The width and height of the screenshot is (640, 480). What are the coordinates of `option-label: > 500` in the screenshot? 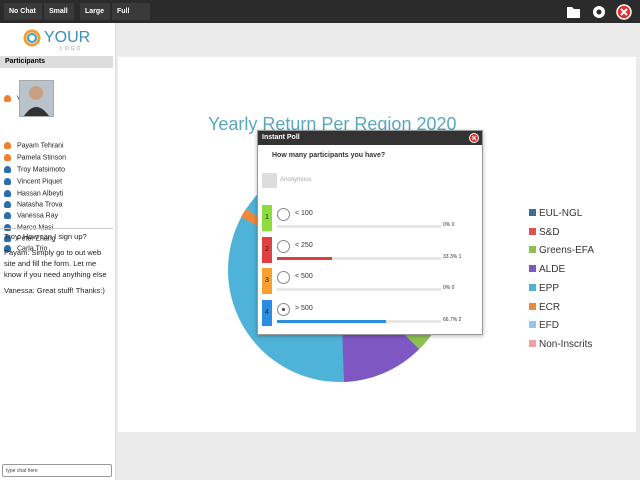 It's located at (304, 308).